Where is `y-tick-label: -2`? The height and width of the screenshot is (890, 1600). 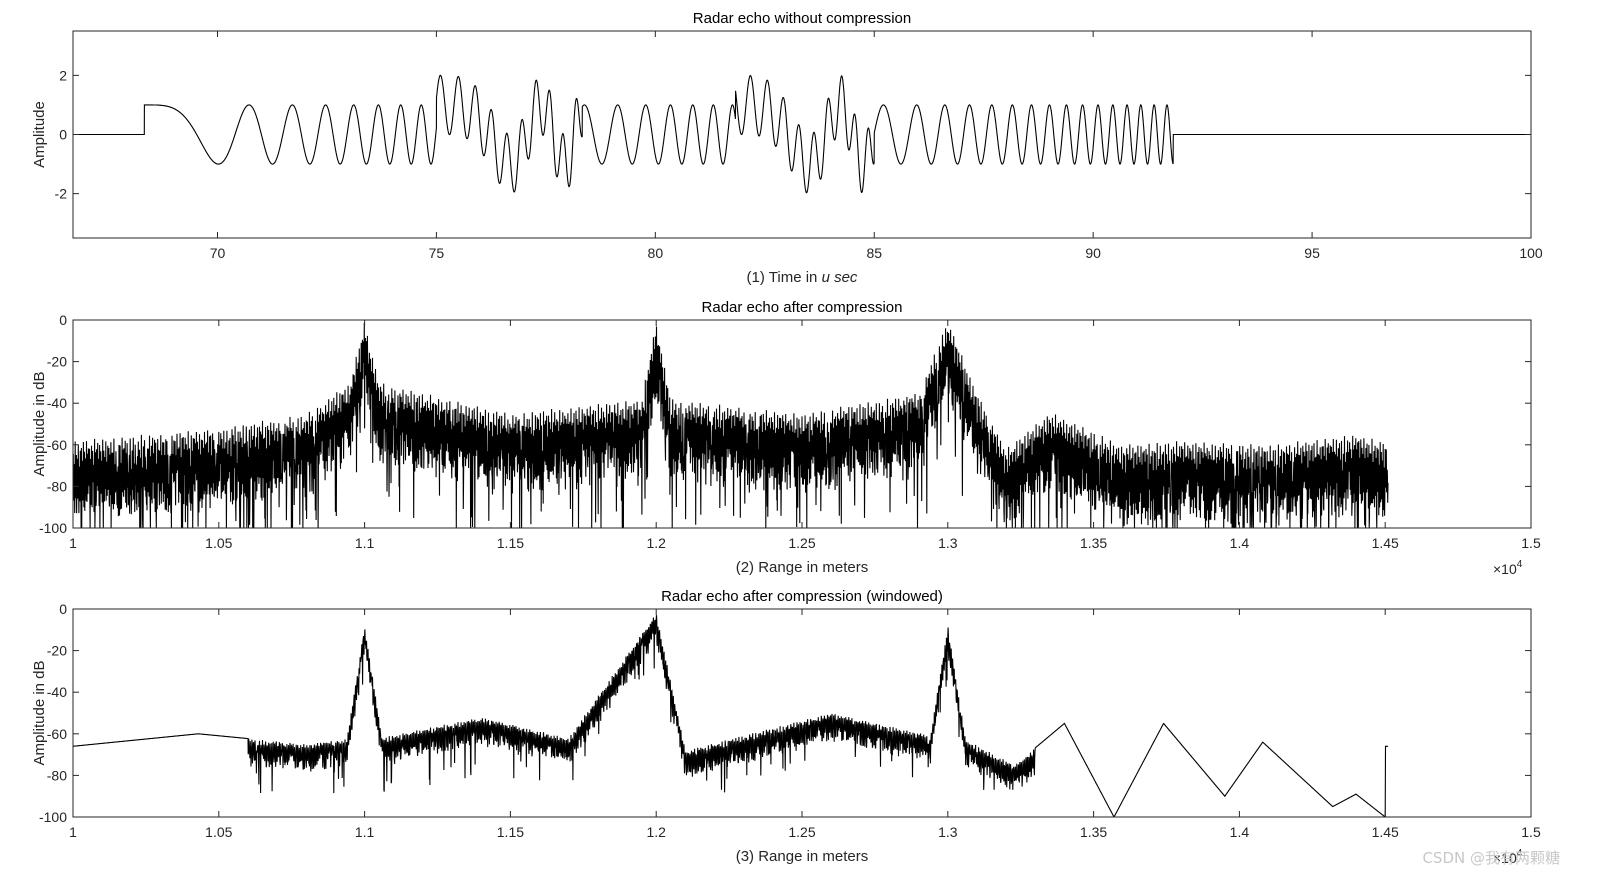 y-tick-label: -2 is located at coordinates (61, 194).